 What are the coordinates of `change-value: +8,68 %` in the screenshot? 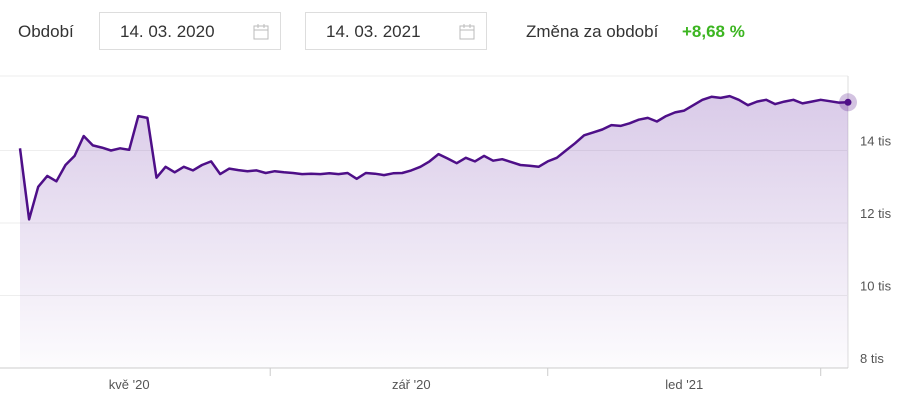 It's located at (713, 31).